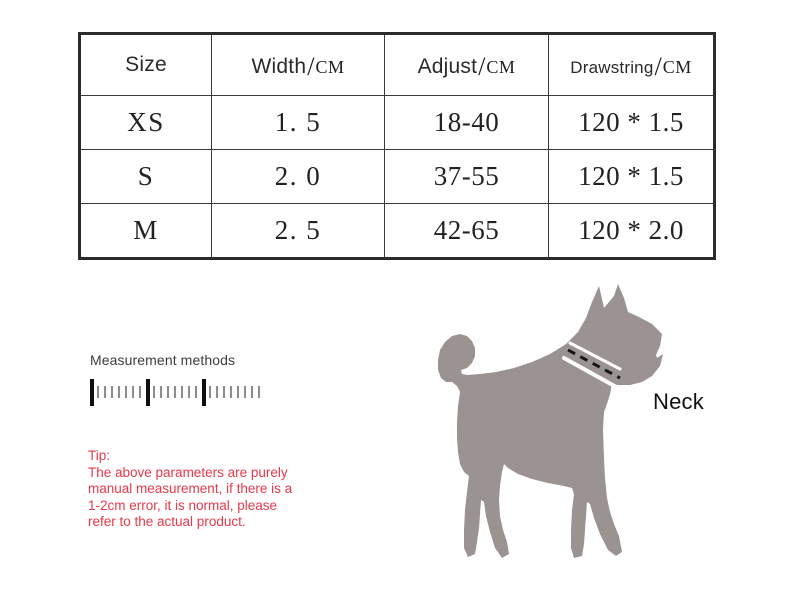 The height and width of the screenshot is (608, 790). I want to click on value-adjust: 42-65, so click(466, 230).